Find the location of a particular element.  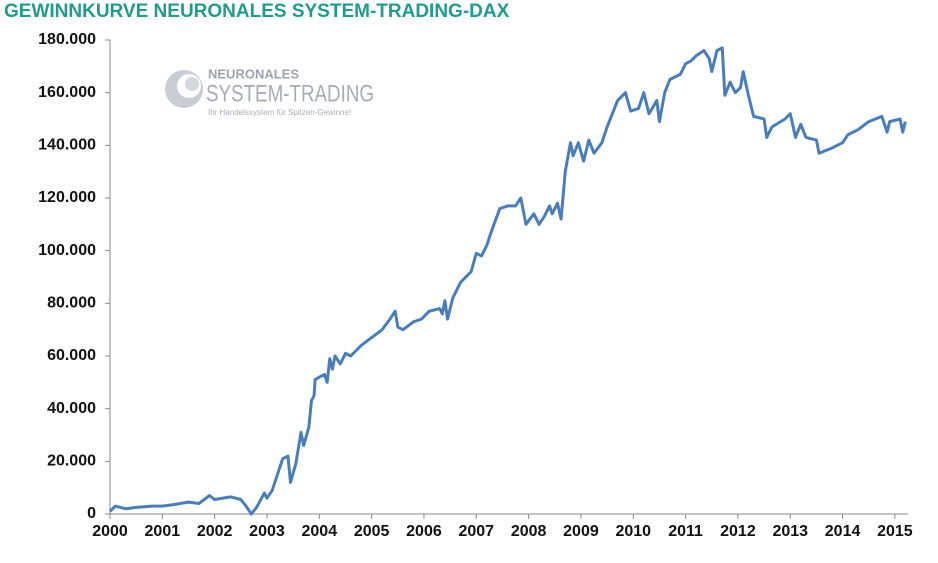

logo-slogan: Ihr Handelssystem für Spitzen-Gewinne! is located at coordinates (279, 112).